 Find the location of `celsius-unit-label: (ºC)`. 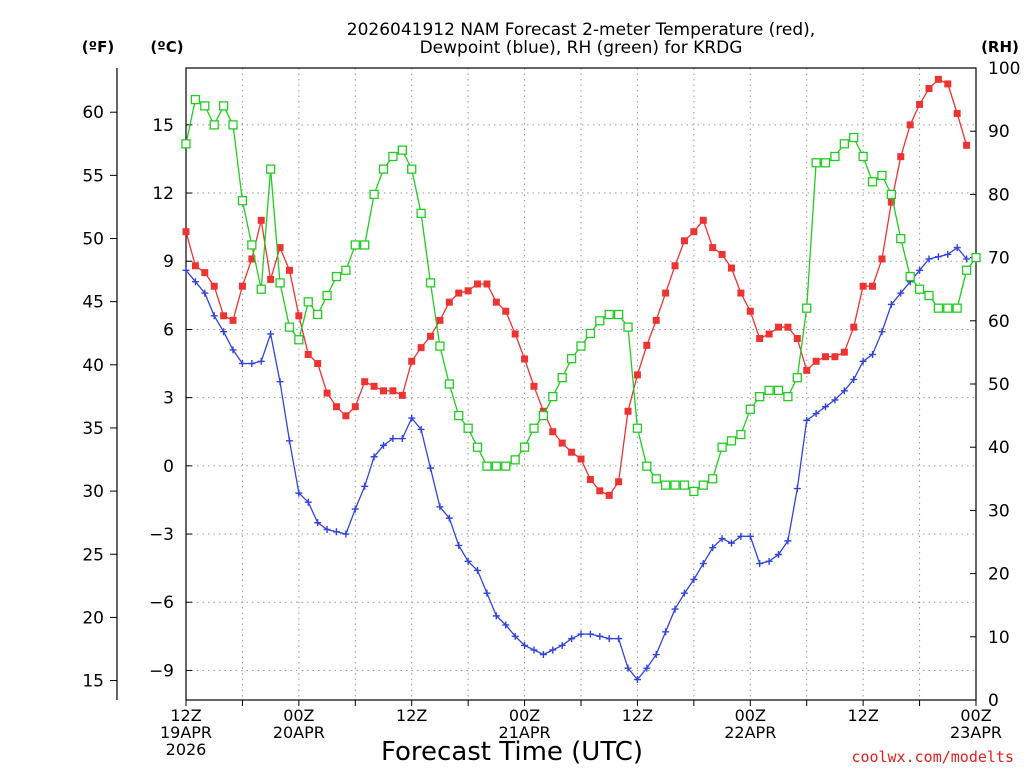

celsius-unit-label: (ºC) is located at coordinates (166, 47).